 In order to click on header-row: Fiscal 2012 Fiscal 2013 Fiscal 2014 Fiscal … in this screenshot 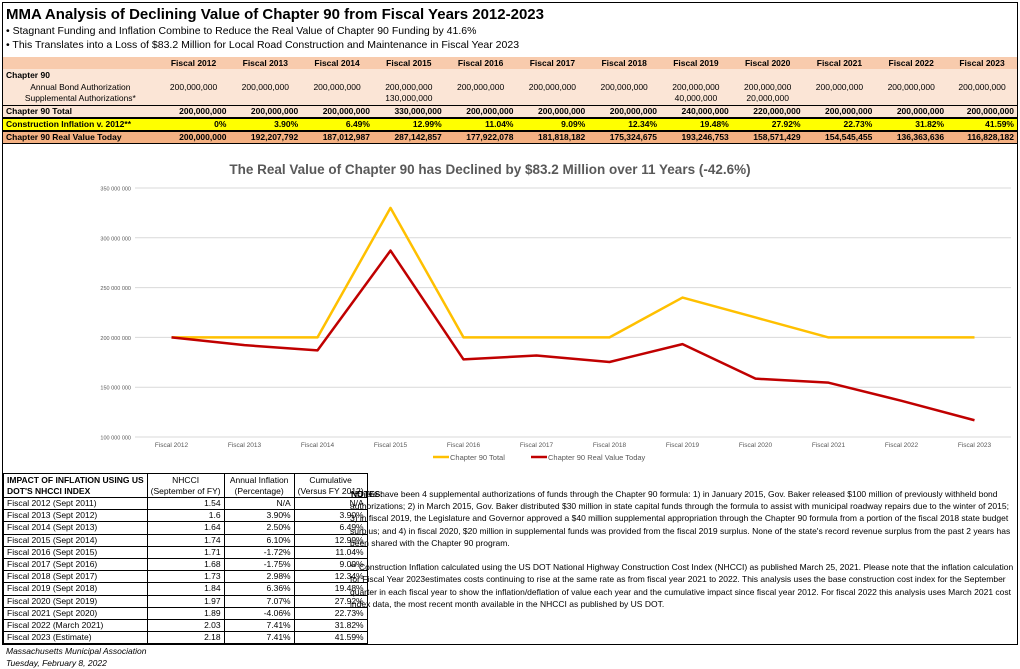, I will do `click(510, 63)`.